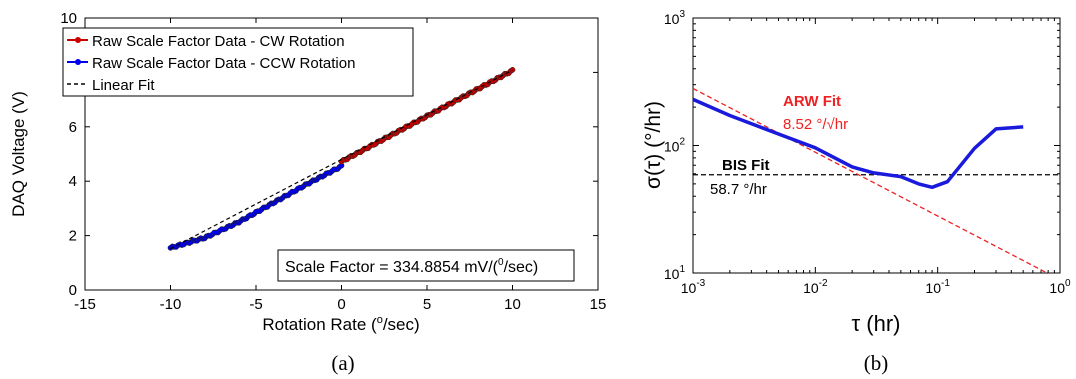 This screenshot has height=379, width=1076. Describe the element at coordinates (73, 290) in the screenshot. I see `chart-a-y-tick-label: 0` at that location.